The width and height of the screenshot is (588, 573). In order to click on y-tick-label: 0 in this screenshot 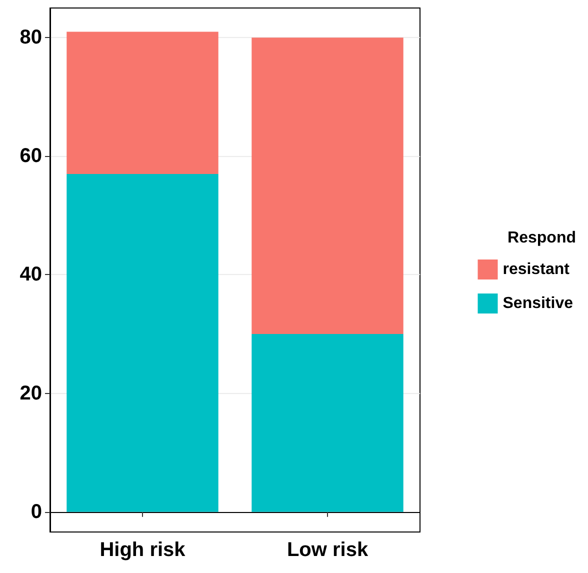, I will do `click(36, 511)`.